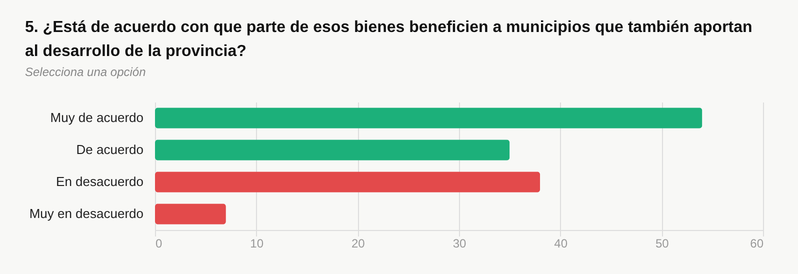 The width and height of the screenshot is (798, 274). Describe the element at coordinates (159, 243) in the screenshot. I see `x-tick-label: 0` at that location.